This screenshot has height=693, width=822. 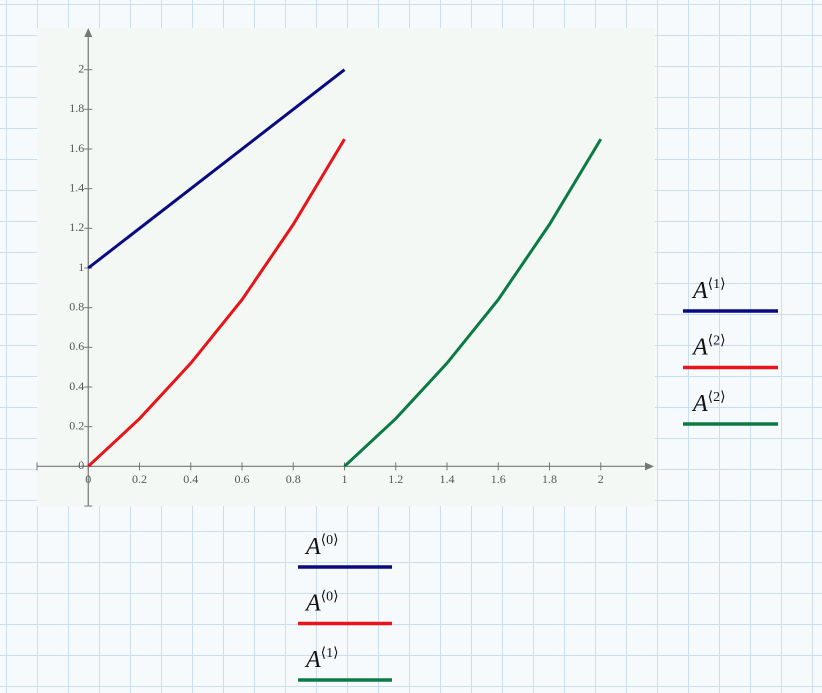 What do you see at coordinates (76, 346) in the screenshot?
I see `y-tick-label: 0.6` at bounding box center [76, 346].